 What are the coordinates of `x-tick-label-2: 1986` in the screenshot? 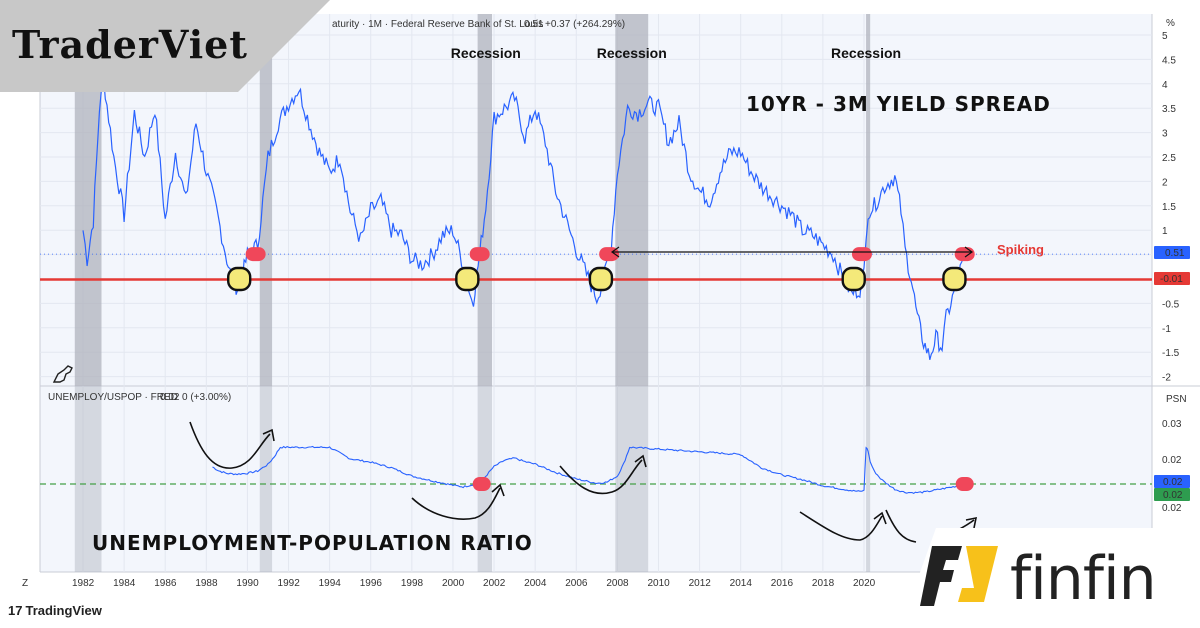 It's located at (165, 583).